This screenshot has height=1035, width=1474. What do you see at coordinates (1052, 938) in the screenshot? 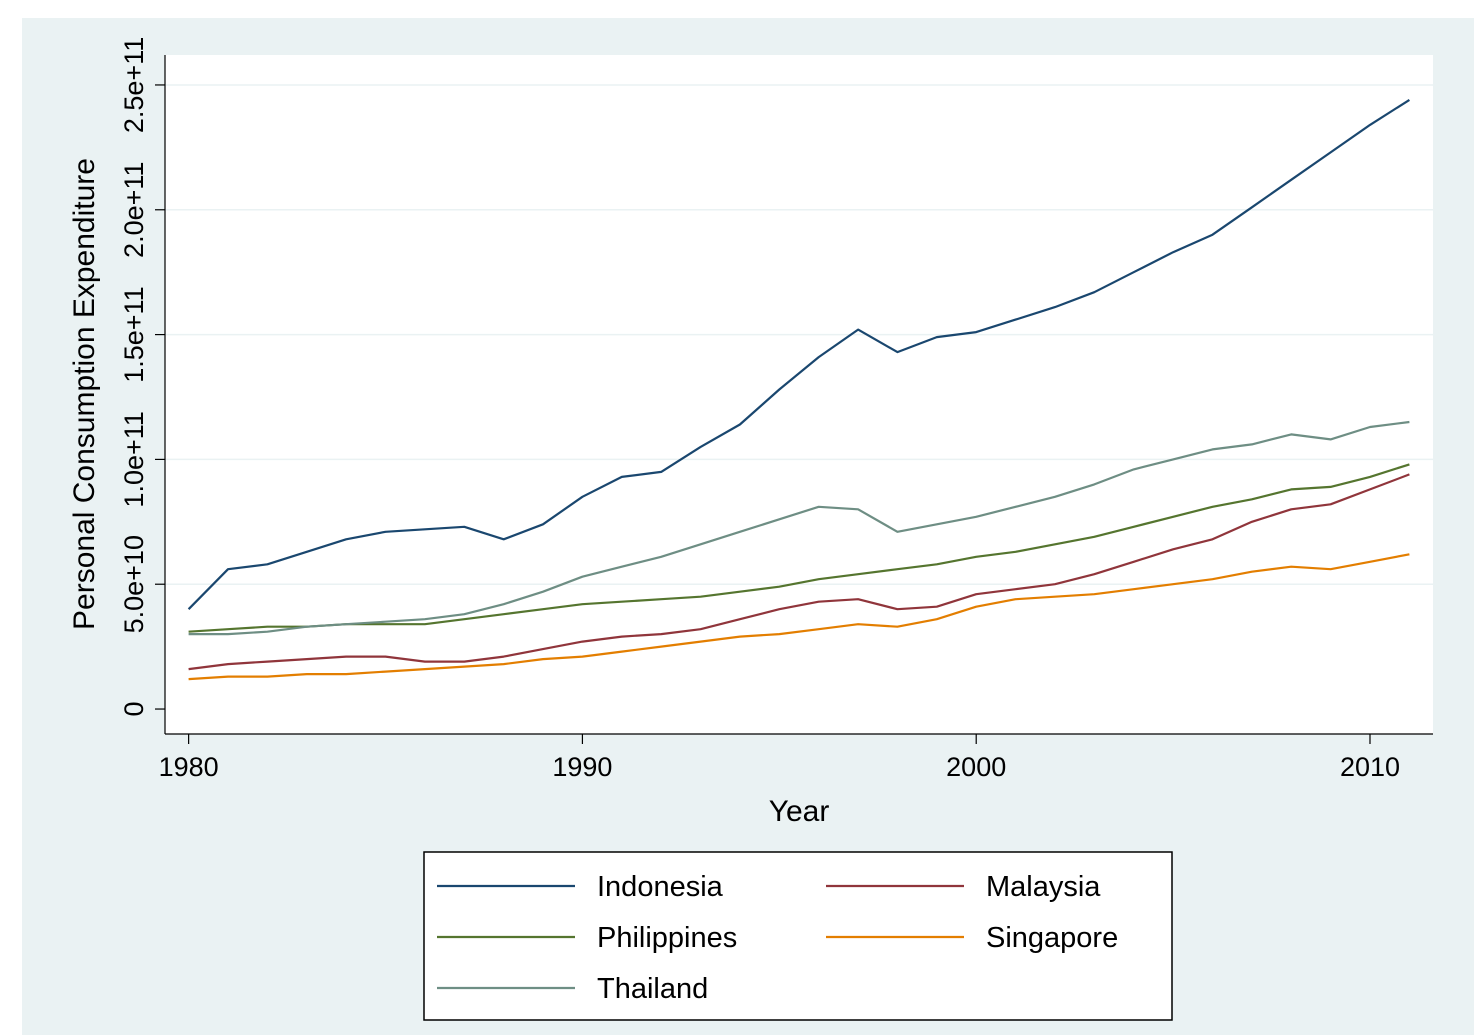
I see `legend-label: Singapore` at bounding box center [1052, 938].